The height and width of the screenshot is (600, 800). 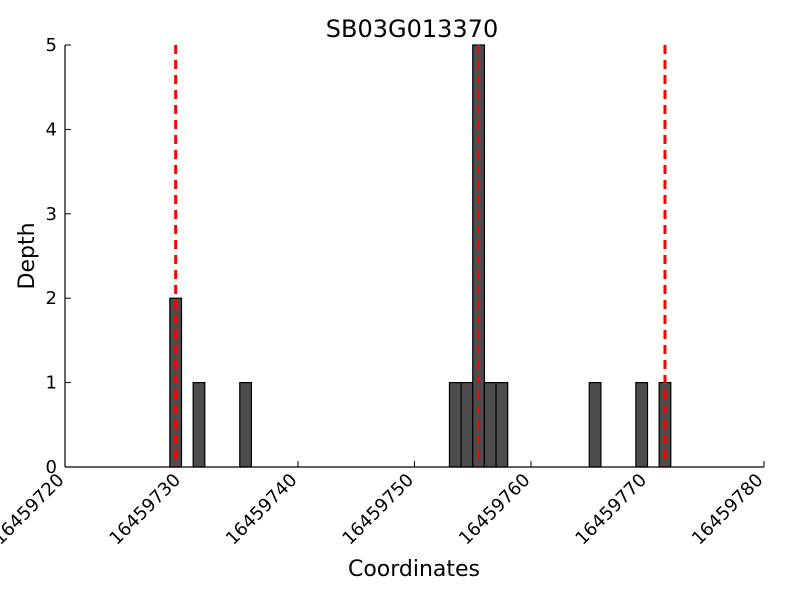 What do you see at coordinates (51, 298) in the screenshot?
I see `y-tick-label-2: 2` at bounding box center [51, 298].